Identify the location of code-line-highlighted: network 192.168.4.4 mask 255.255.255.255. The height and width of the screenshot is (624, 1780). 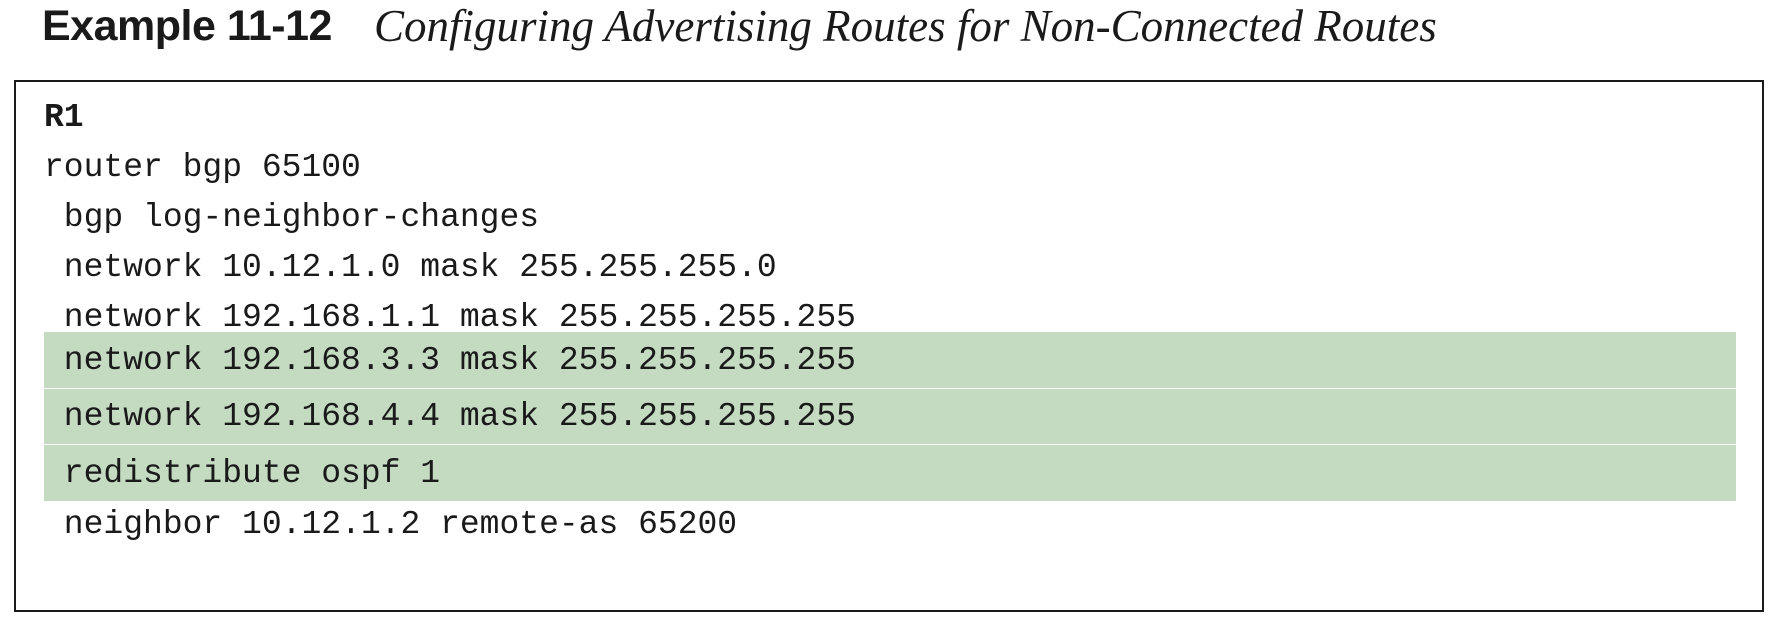
(890, 416).